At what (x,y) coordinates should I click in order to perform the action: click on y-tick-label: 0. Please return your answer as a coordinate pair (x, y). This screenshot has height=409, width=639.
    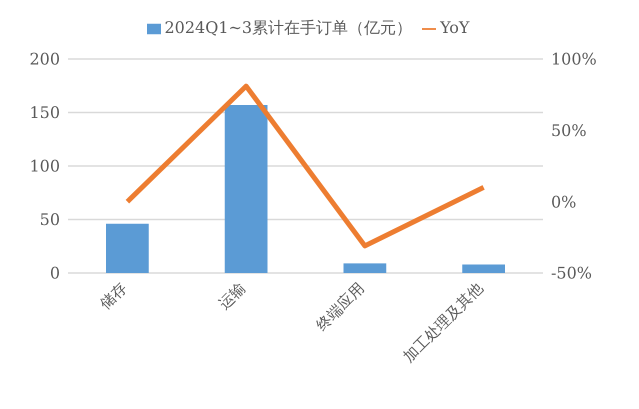
    Looking at the image, I should click on (55, 273).